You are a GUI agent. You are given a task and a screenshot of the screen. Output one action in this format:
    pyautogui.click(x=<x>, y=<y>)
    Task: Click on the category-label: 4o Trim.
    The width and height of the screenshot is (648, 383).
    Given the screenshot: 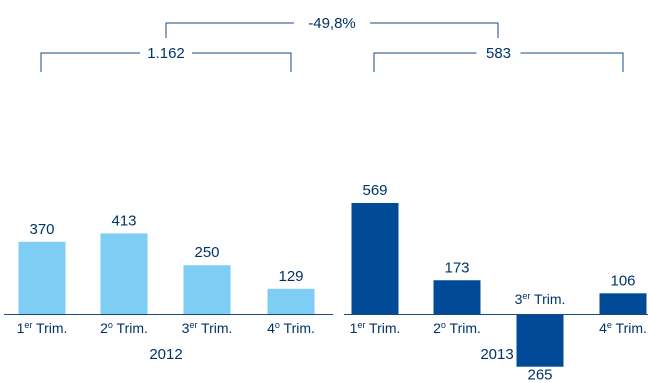 What is the action you would take?
    pyautogui.click(x=291, y=328)
    